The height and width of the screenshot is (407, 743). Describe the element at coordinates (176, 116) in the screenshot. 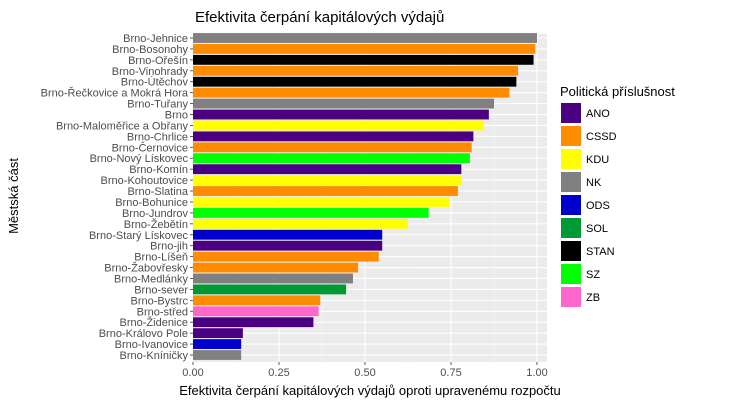

I see `y-tick-label: Brno` at that location.